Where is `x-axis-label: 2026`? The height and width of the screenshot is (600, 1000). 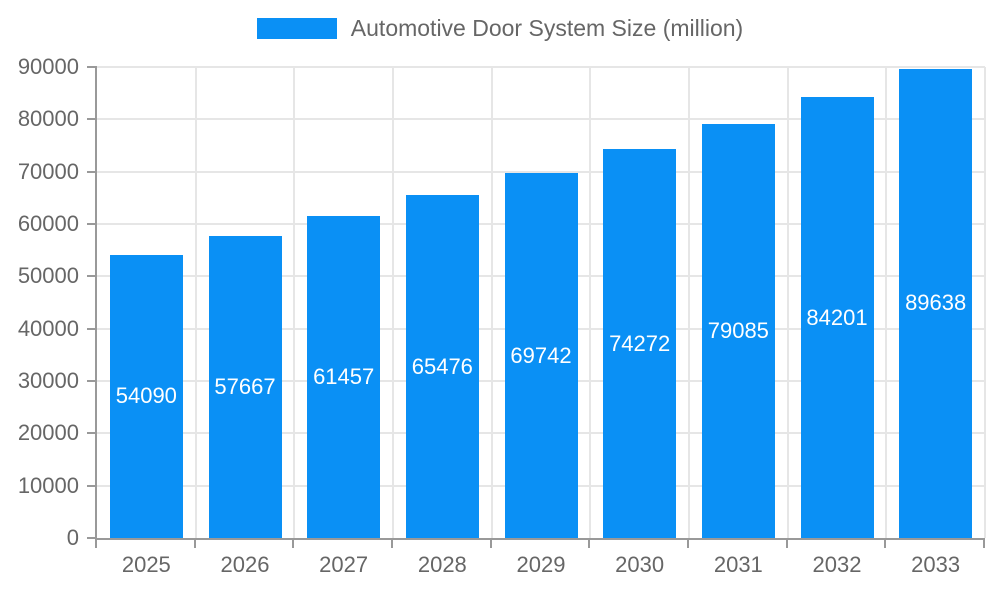
x-axis-label: 2026 is located at coordinates (245, 564).